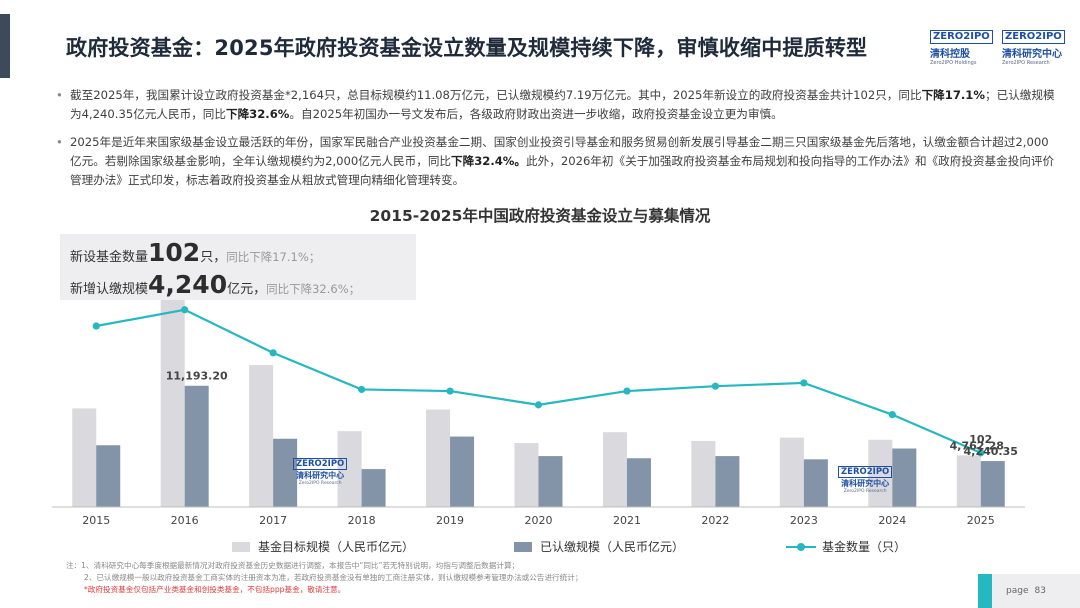 The width and height of the screenshot is (1080, 608). What do you see at coordinates (213, 257) in the screenshot?
I see `callout-count-unit: 只，` at bounding box center [213, 257].